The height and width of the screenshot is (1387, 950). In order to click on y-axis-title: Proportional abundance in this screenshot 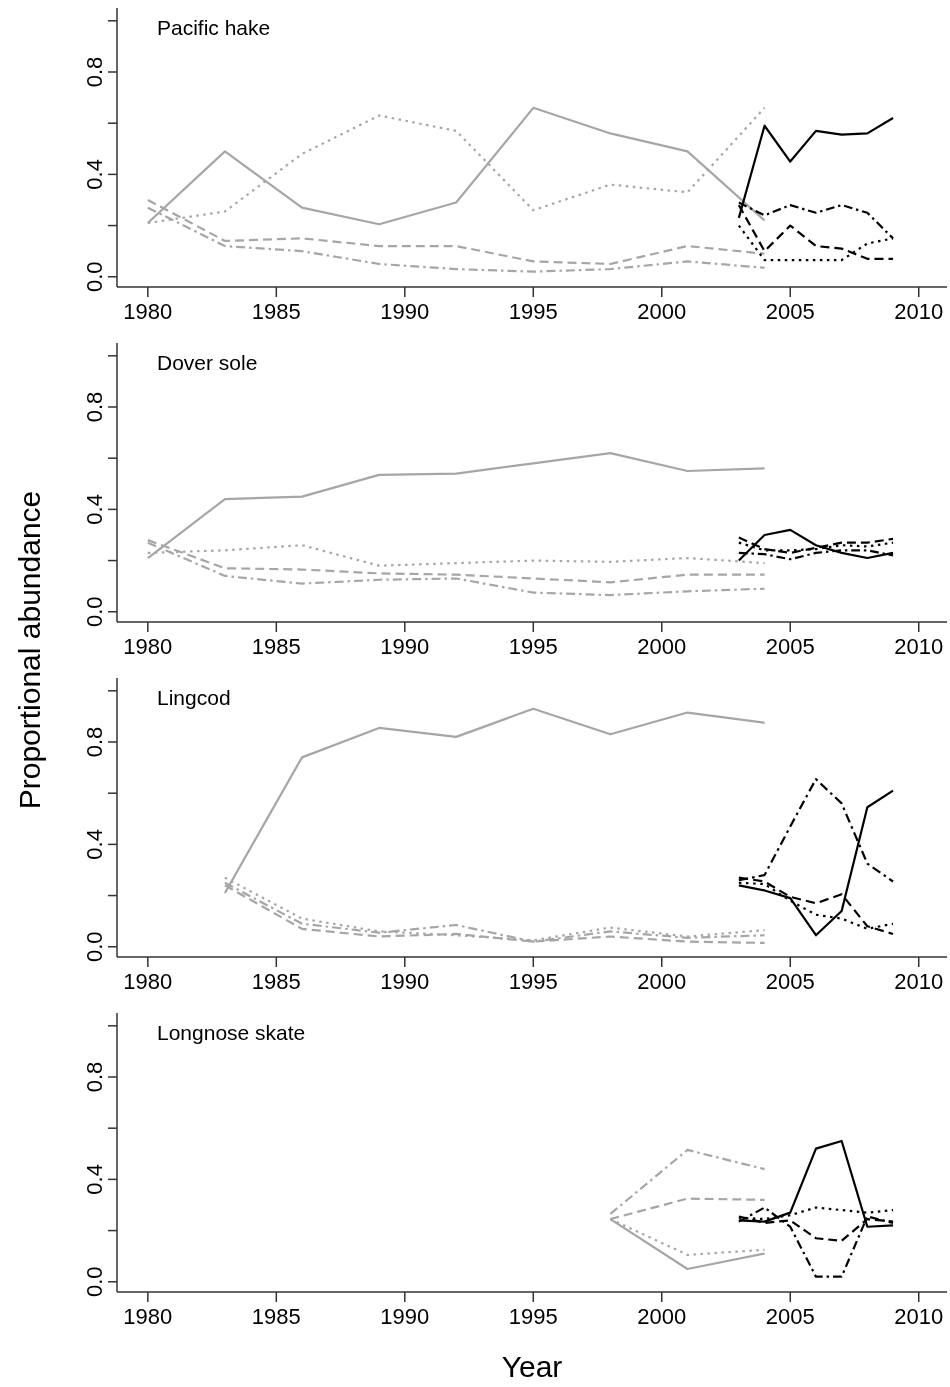, I will do `click(30, 650)`.